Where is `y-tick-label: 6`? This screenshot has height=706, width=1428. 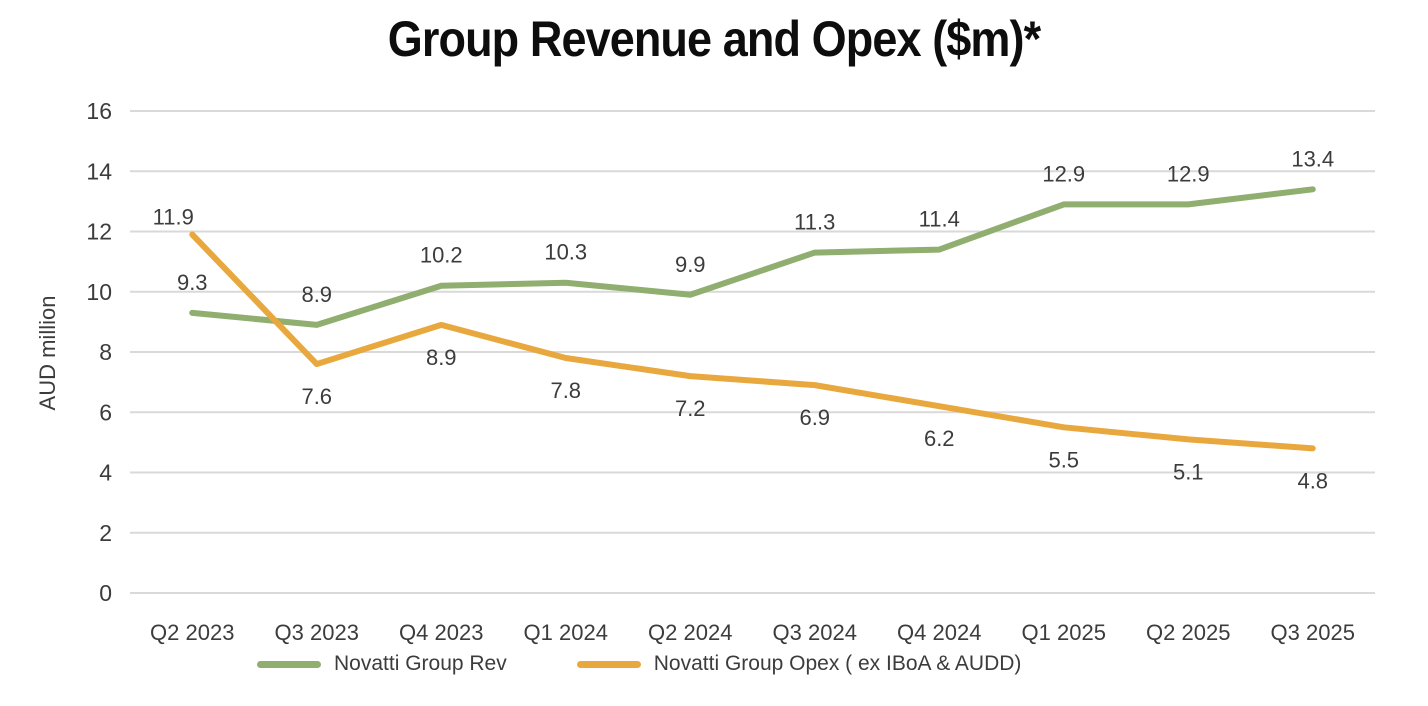
y-tick-label: 6 is located at coordinates (105, 412).